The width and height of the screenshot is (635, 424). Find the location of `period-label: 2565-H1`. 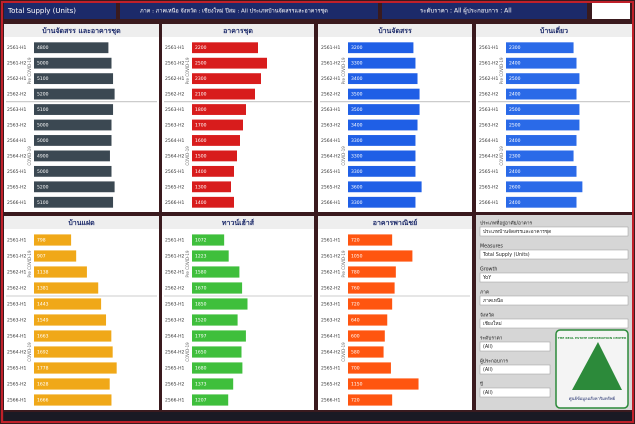

period-label: 2565-H1 is located at coordinates (16, 172).